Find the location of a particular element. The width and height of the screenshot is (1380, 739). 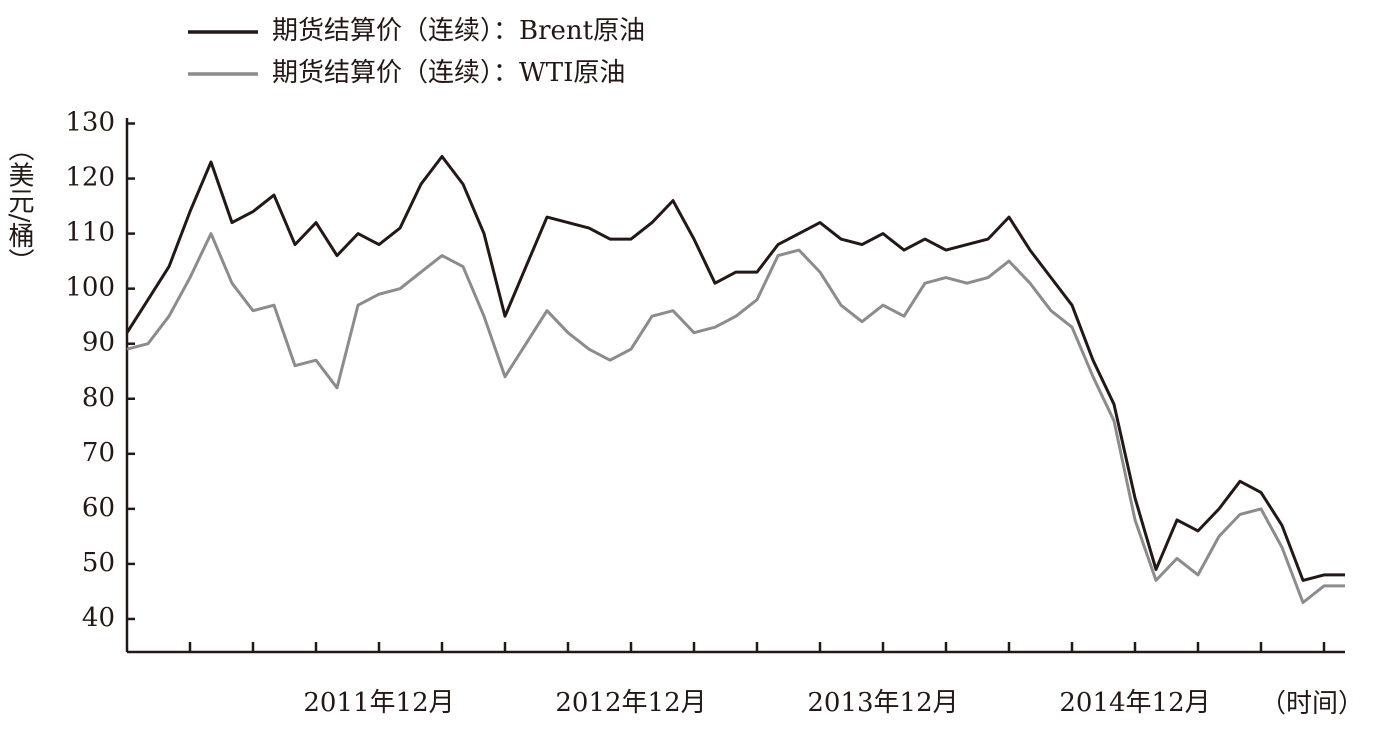

y-tick-label: 70 is located at coordinates (98, 453).